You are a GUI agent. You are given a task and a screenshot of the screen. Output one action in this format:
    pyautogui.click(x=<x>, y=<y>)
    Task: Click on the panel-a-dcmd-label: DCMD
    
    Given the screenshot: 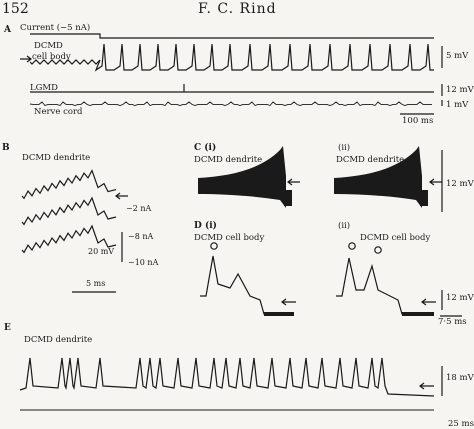 What is the action you would take?
    pyautogui.click(x=48, y=46)
    